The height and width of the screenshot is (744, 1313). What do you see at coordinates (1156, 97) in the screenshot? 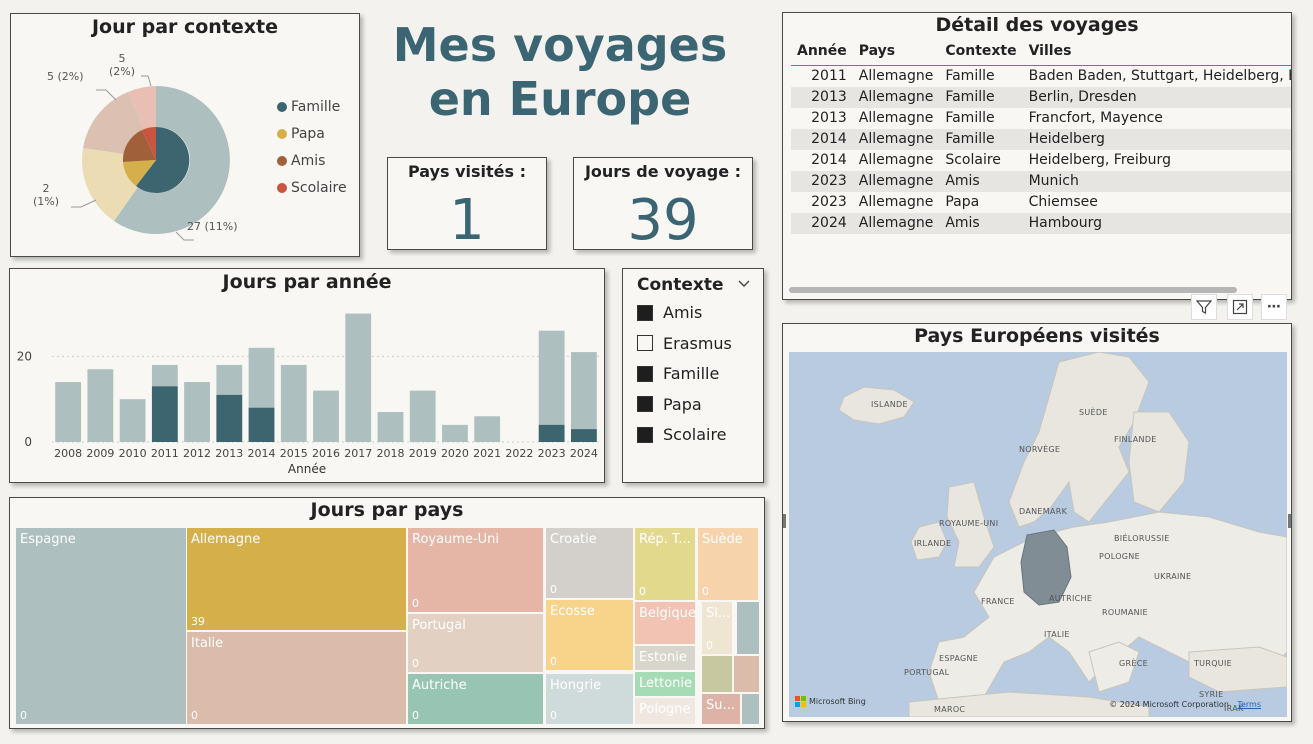
I see `table-cell: Berlin, Dresden` at bounding box center [1156, 97].